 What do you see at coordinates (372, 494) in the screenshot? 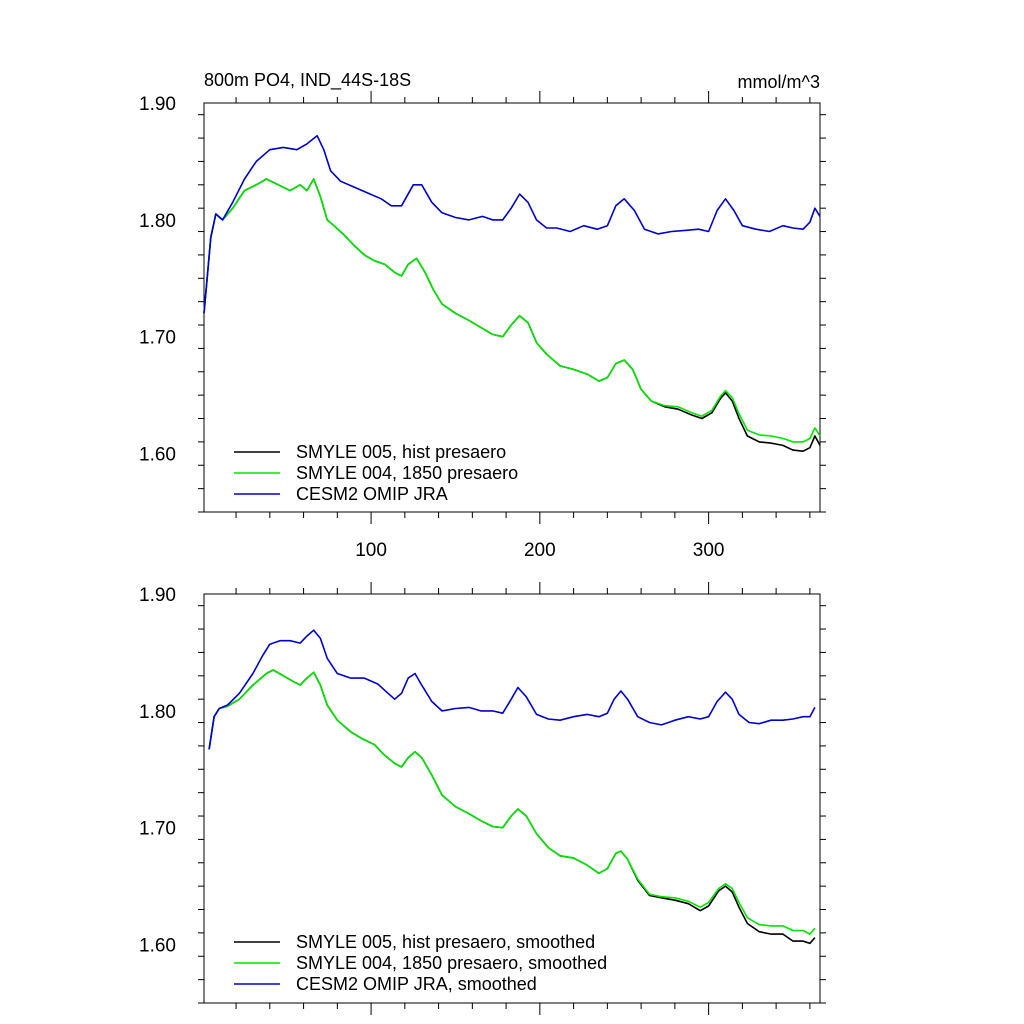
I see `legend-label: CESM2 OMIP JRA` at bounding box center [372, 494].